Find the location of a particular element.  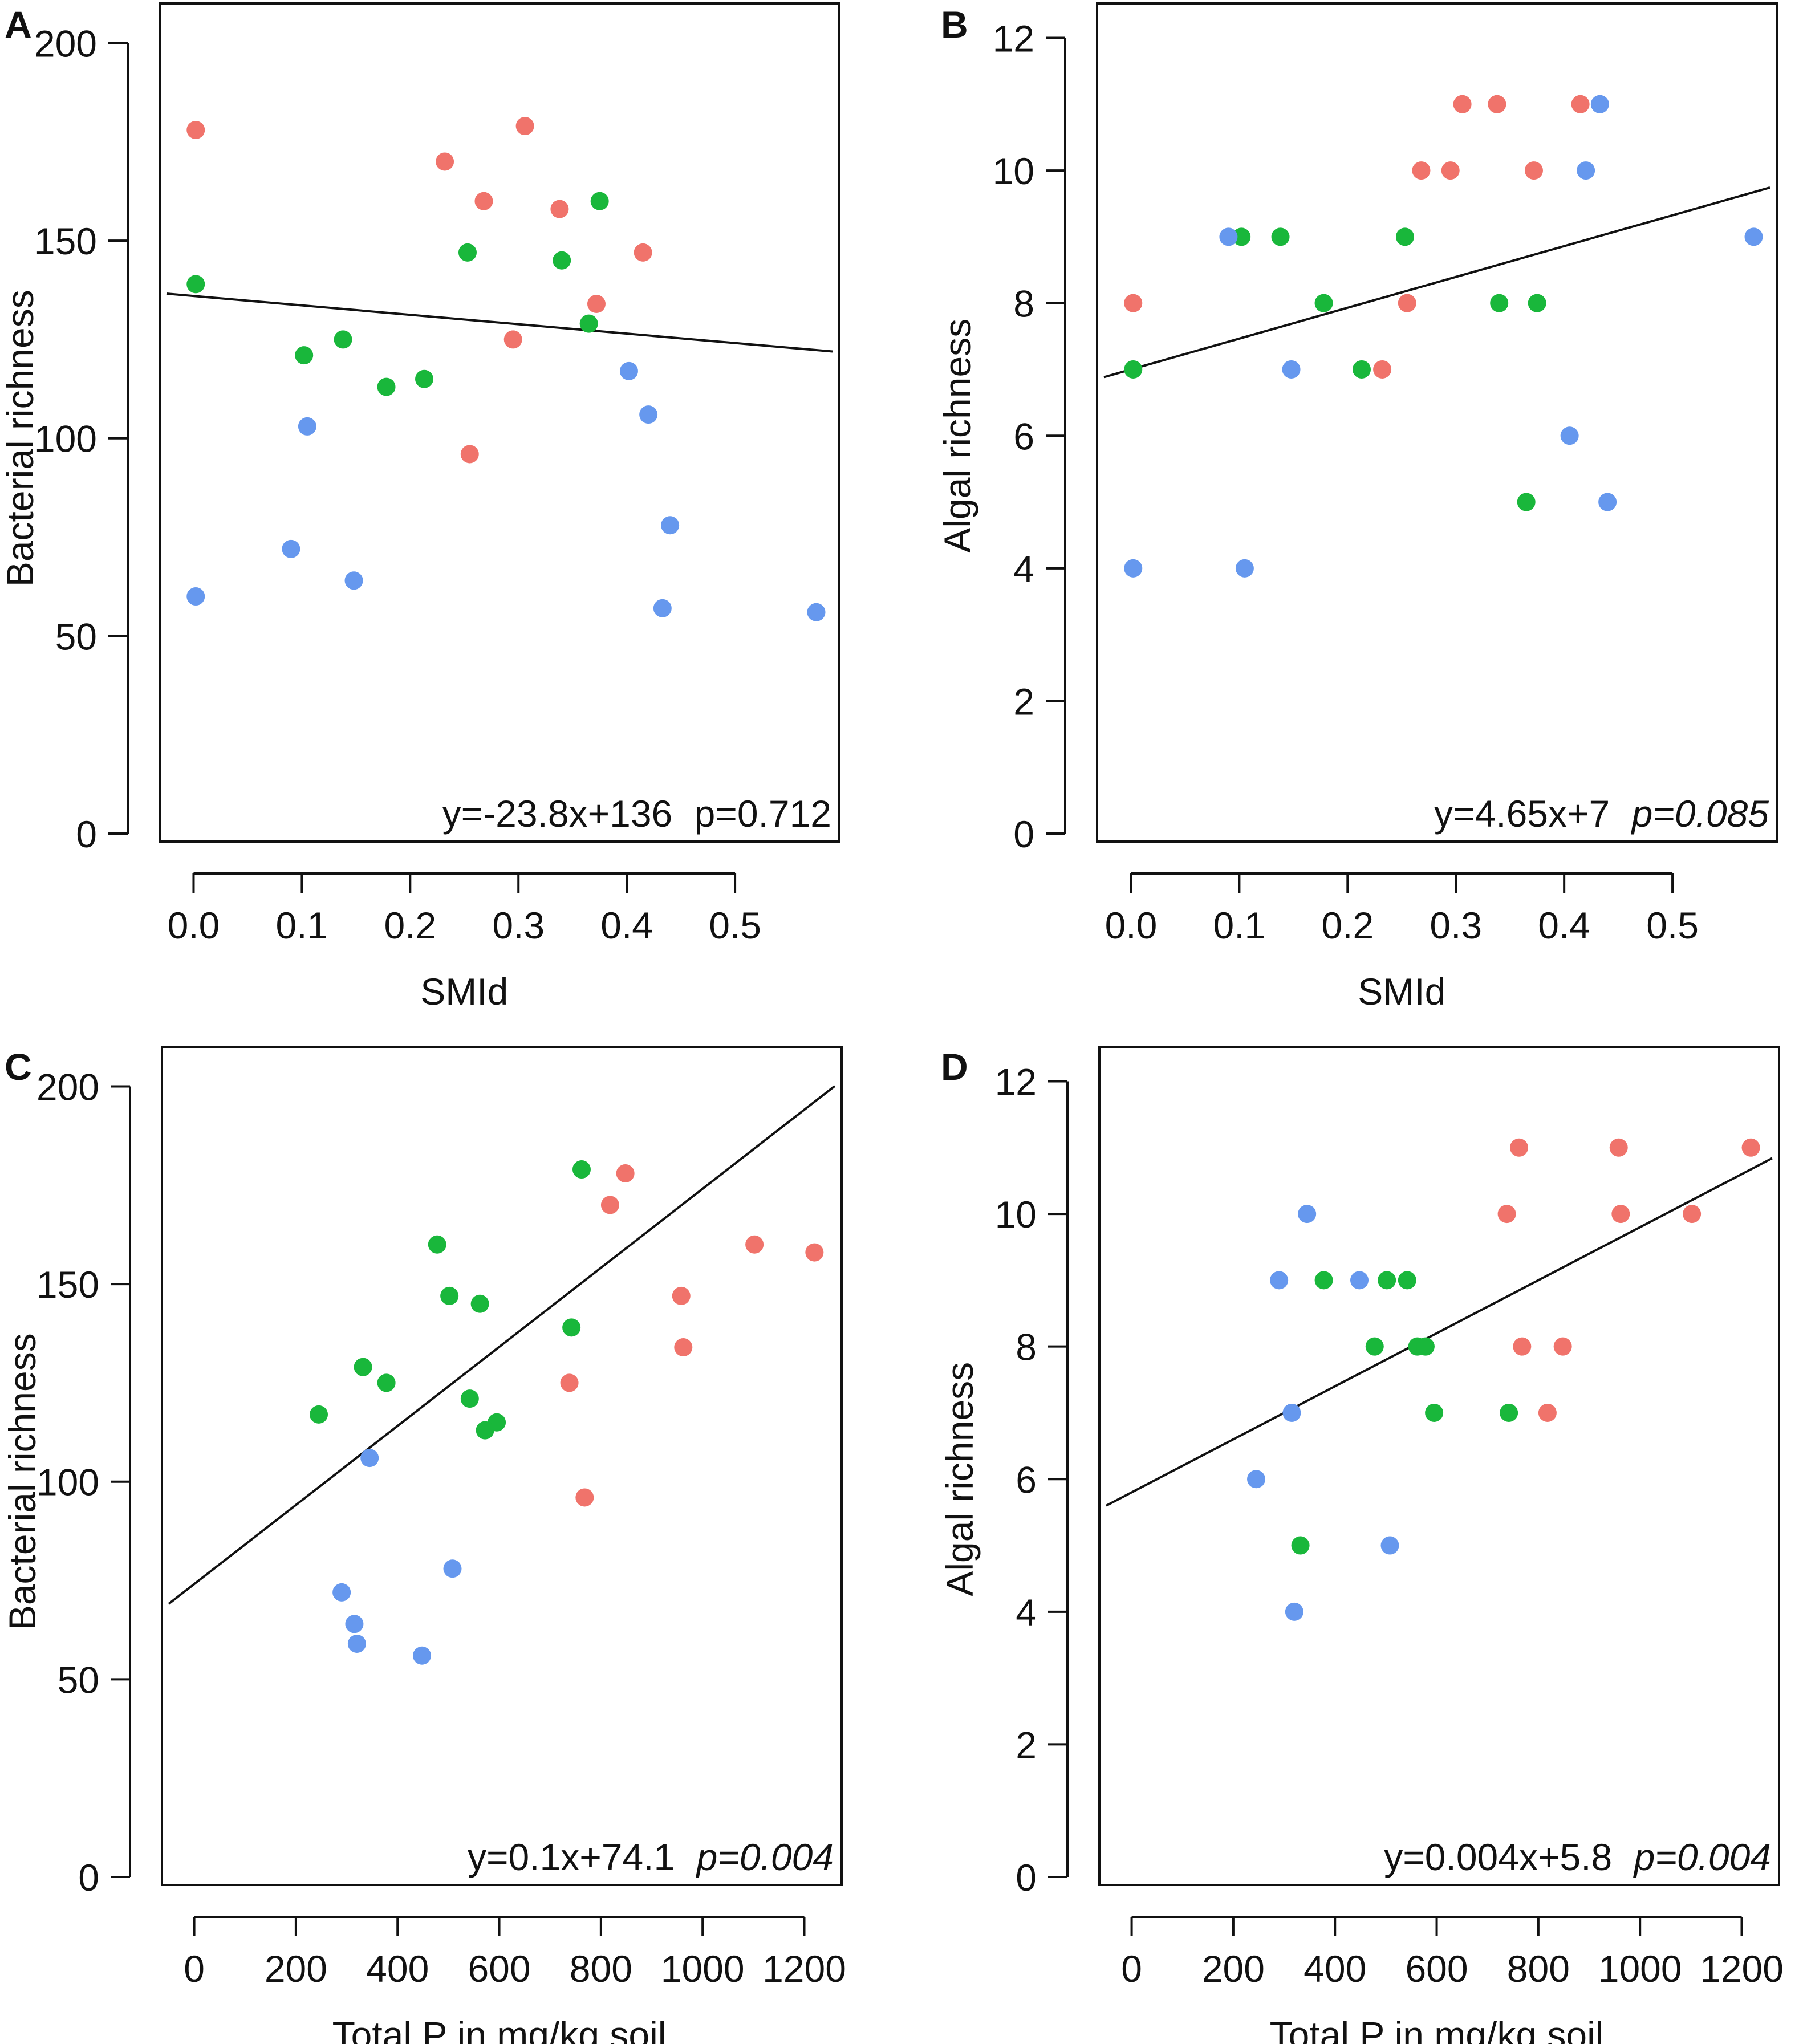

panel-b-y-tick-label: 10 is located at coordinates (1013, 171).